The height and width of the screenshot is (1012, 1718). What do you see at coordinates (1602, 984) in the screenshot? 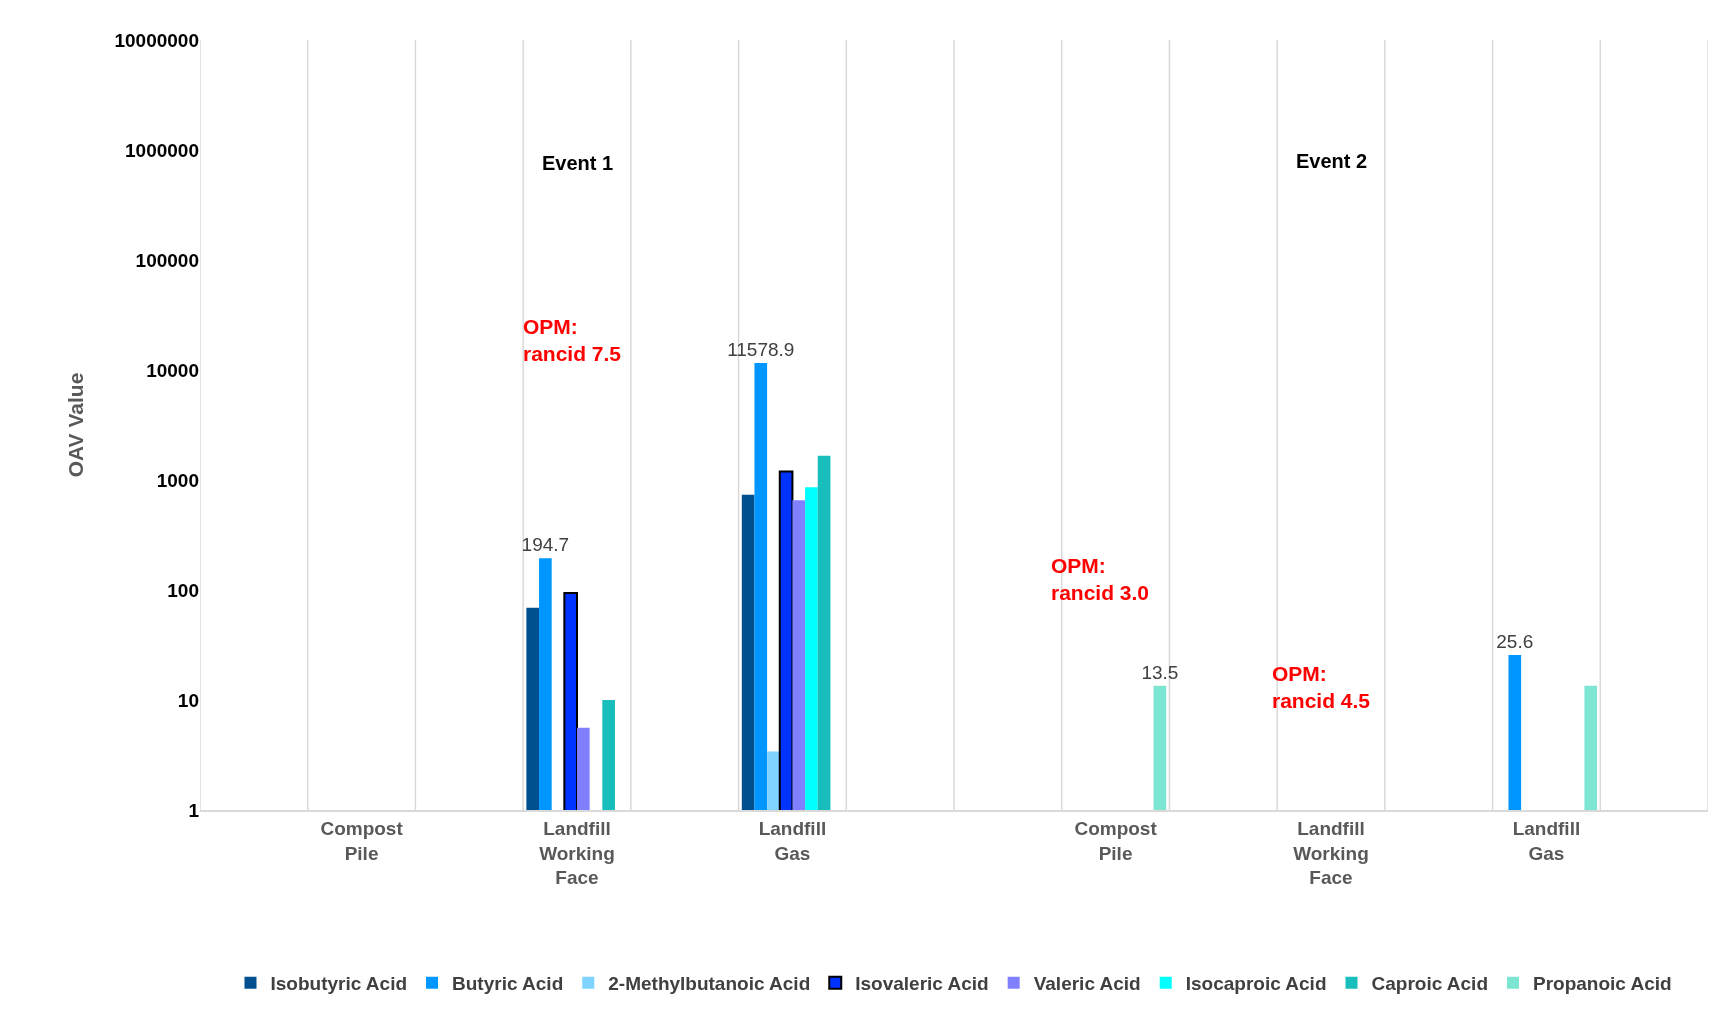
I see `legend-label: Propanoic Acid` at bounding box center [1602, 984].